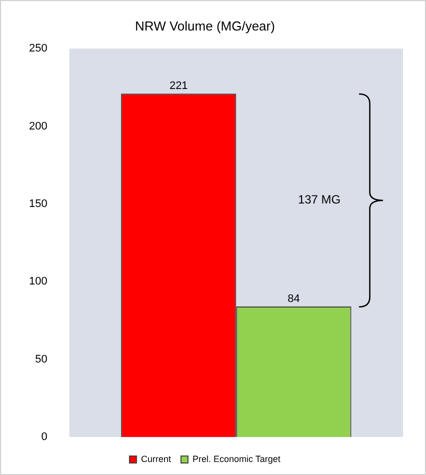 This screenshot has height=475, width=426. I want to click on y-tick-label: 200, so click(38, 126).